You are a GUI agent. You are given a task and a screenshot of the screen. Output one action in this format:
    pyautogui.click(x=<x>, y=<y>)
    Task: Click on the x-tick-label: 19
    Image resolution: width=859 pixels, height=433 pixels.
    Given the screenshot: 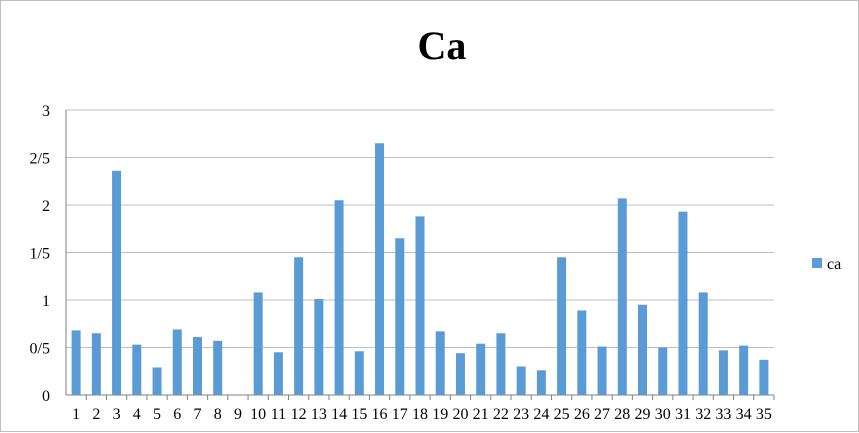 What is the action you would take?
    pyautogui.click(x=440, y=414)
    